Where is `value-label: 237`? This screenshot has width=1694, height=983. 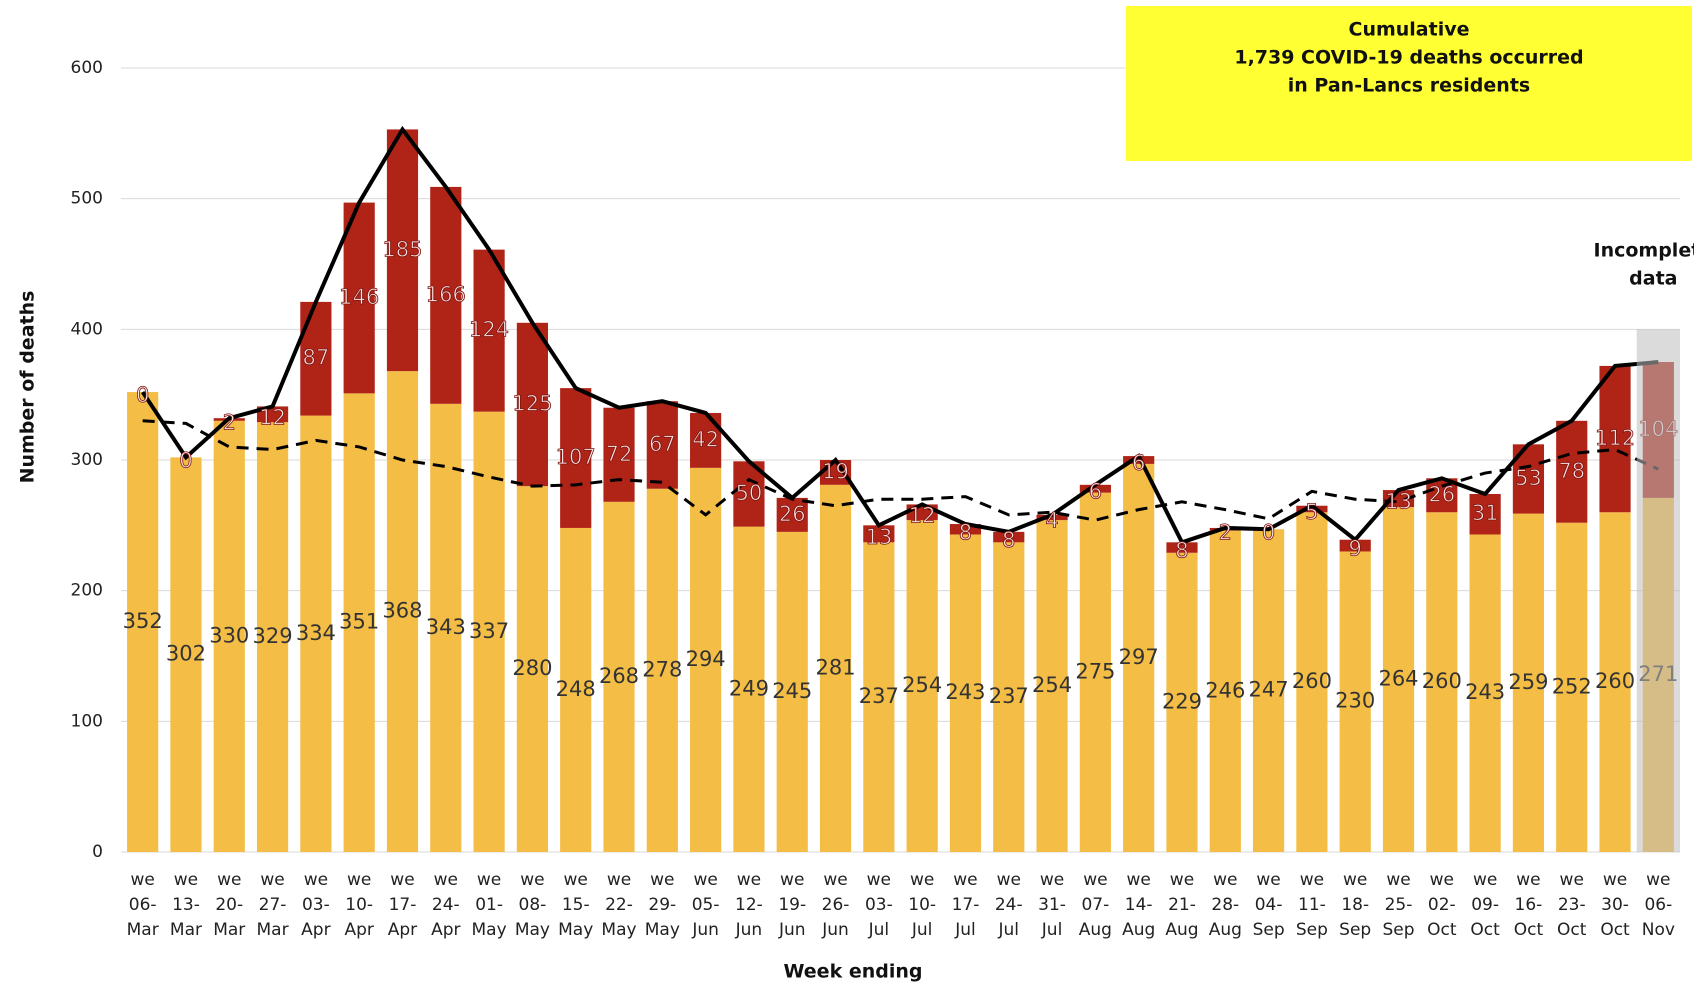 value-label: 237 is located at coordinates (879, 696).